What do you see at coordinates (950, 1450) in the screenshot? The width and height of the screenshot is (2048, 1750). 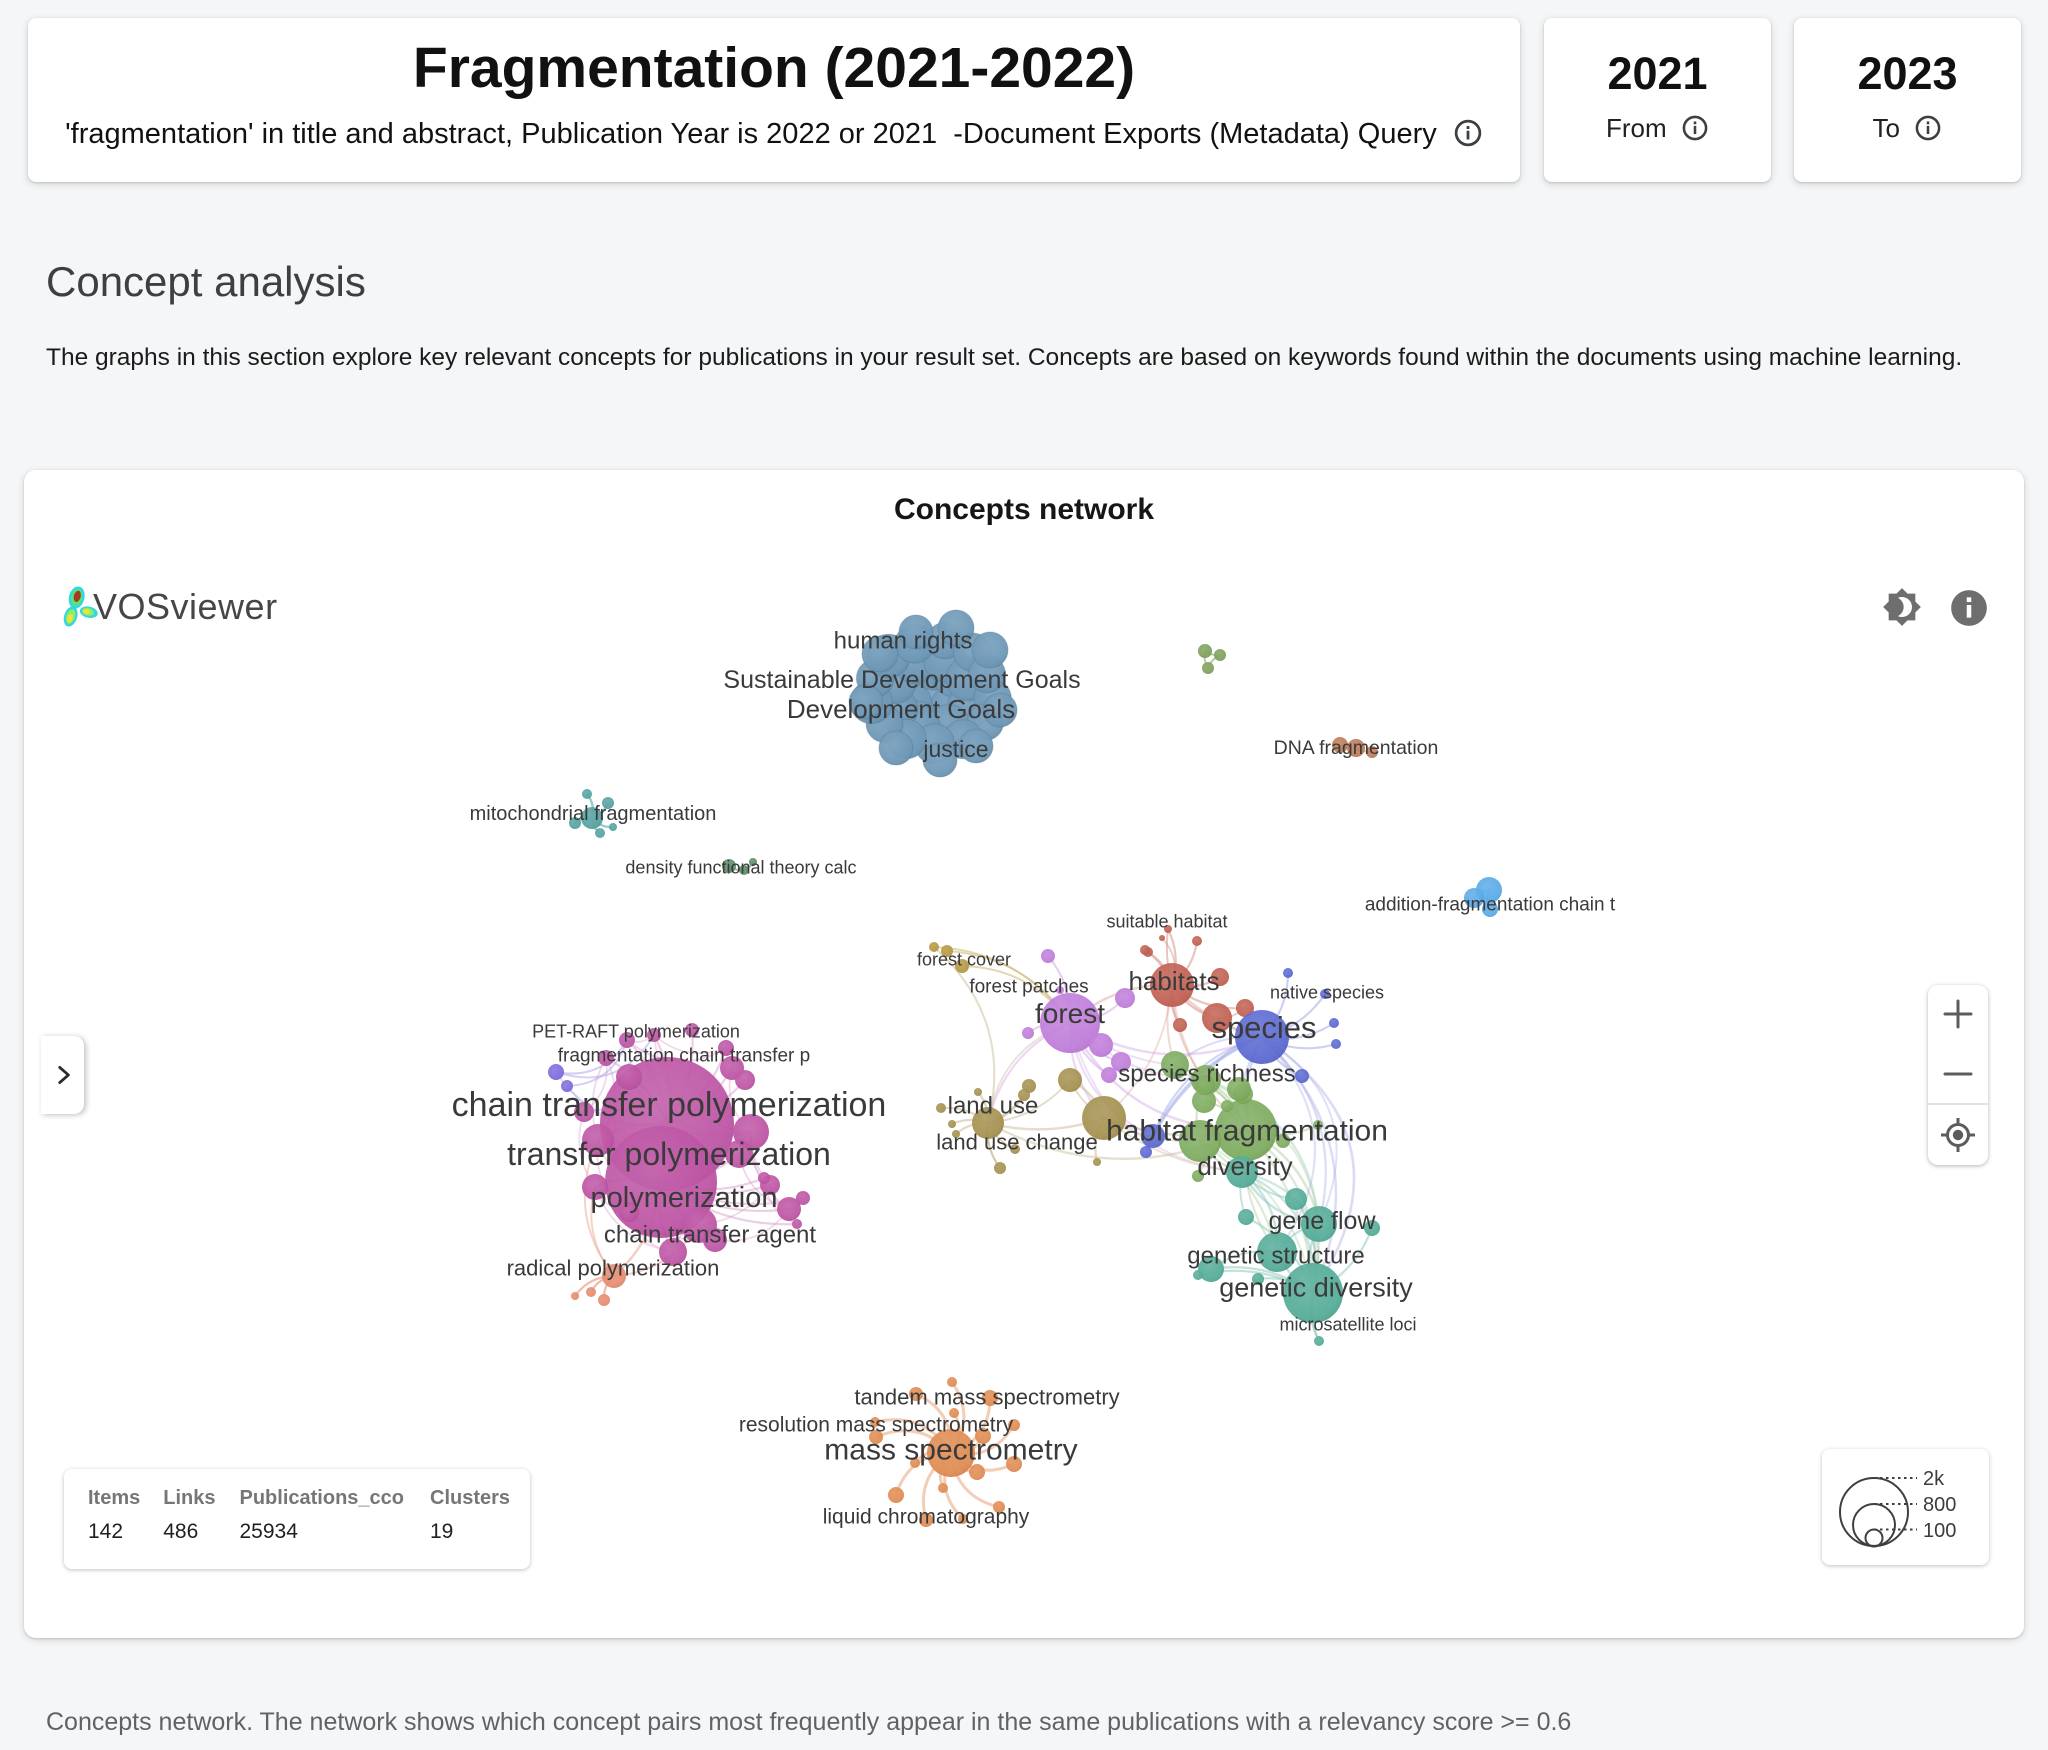 I see `svg-text: mass spectrometry` at bounding box center [950, 1450].